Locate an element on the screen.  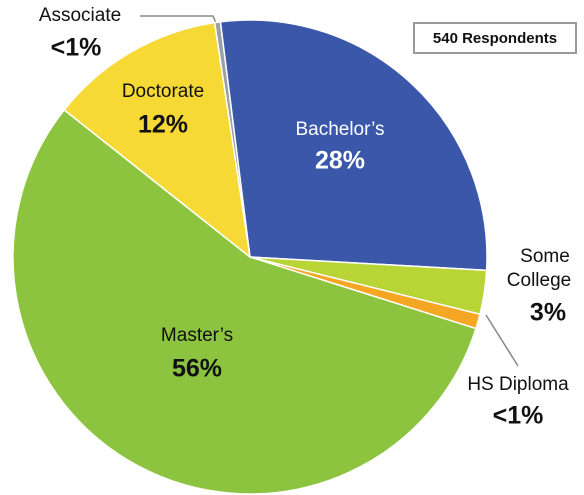
annotation: 540 Respondents is located at coordinates (495, 38).